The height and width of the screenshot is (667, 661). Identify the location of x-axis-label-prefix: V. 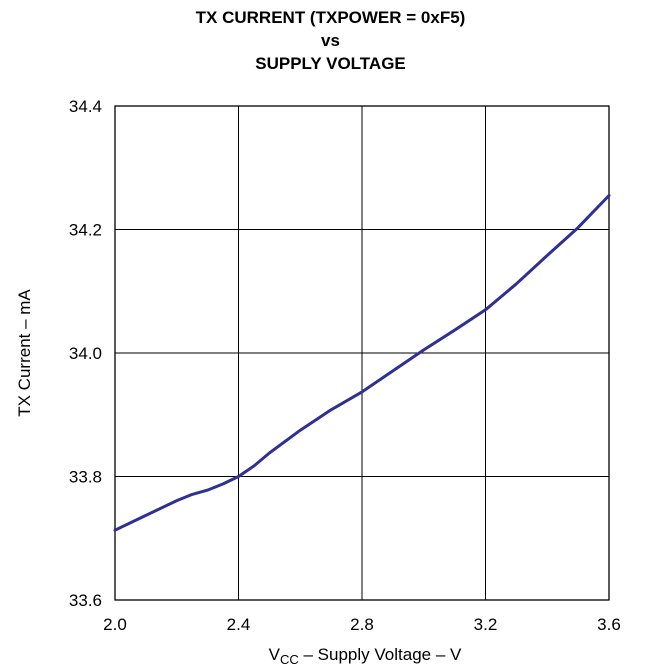
(275, 654).